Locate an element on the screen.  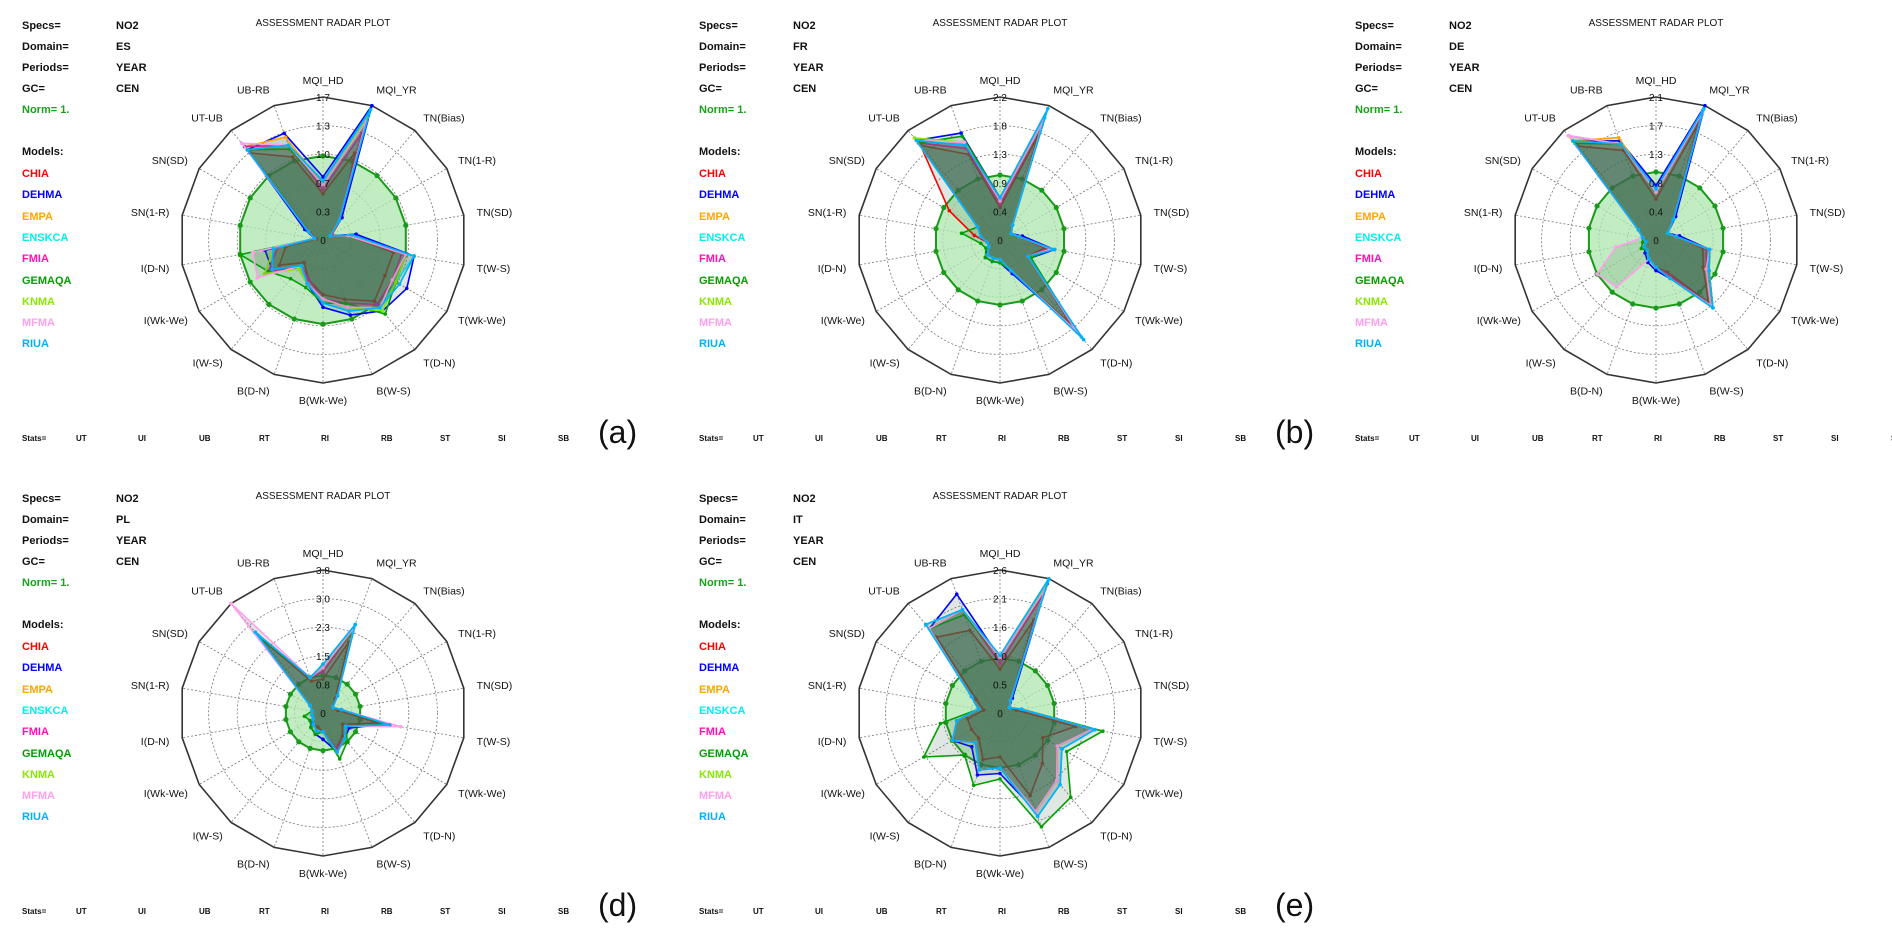
axis-label: I(Wk-We) is located at coordinates (1499, 321).